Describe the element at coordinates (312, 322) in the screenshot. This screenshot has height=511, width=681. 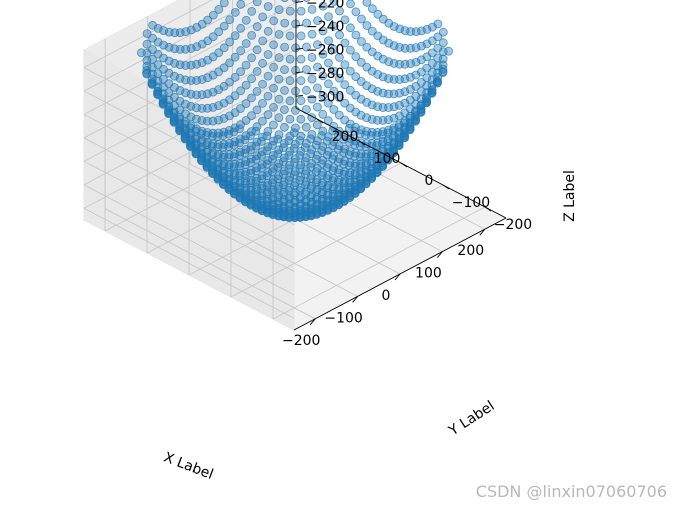
I see `x-tick-mark` at that location.